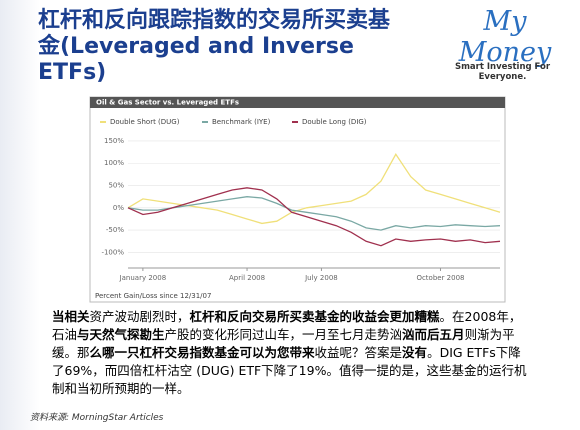 The height and width of the screenshot is (430, 580). Describe the element at coordinates (114, 163) in the screenshot. I see `y-tick-label: 100%` at that location.